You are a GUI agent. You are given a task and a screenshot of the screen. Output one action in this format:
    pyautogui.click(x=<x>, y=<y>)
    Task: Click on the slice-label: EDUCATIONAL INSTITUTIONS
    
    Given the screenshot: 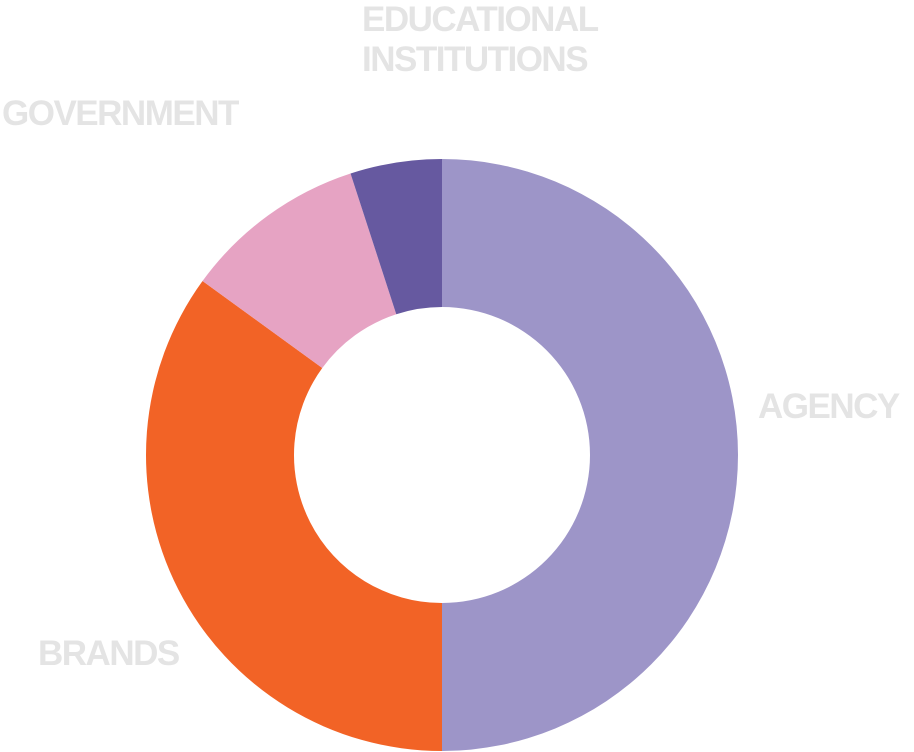 What is the action you would take?
    pyautogui.click(x=480, y=39)
    